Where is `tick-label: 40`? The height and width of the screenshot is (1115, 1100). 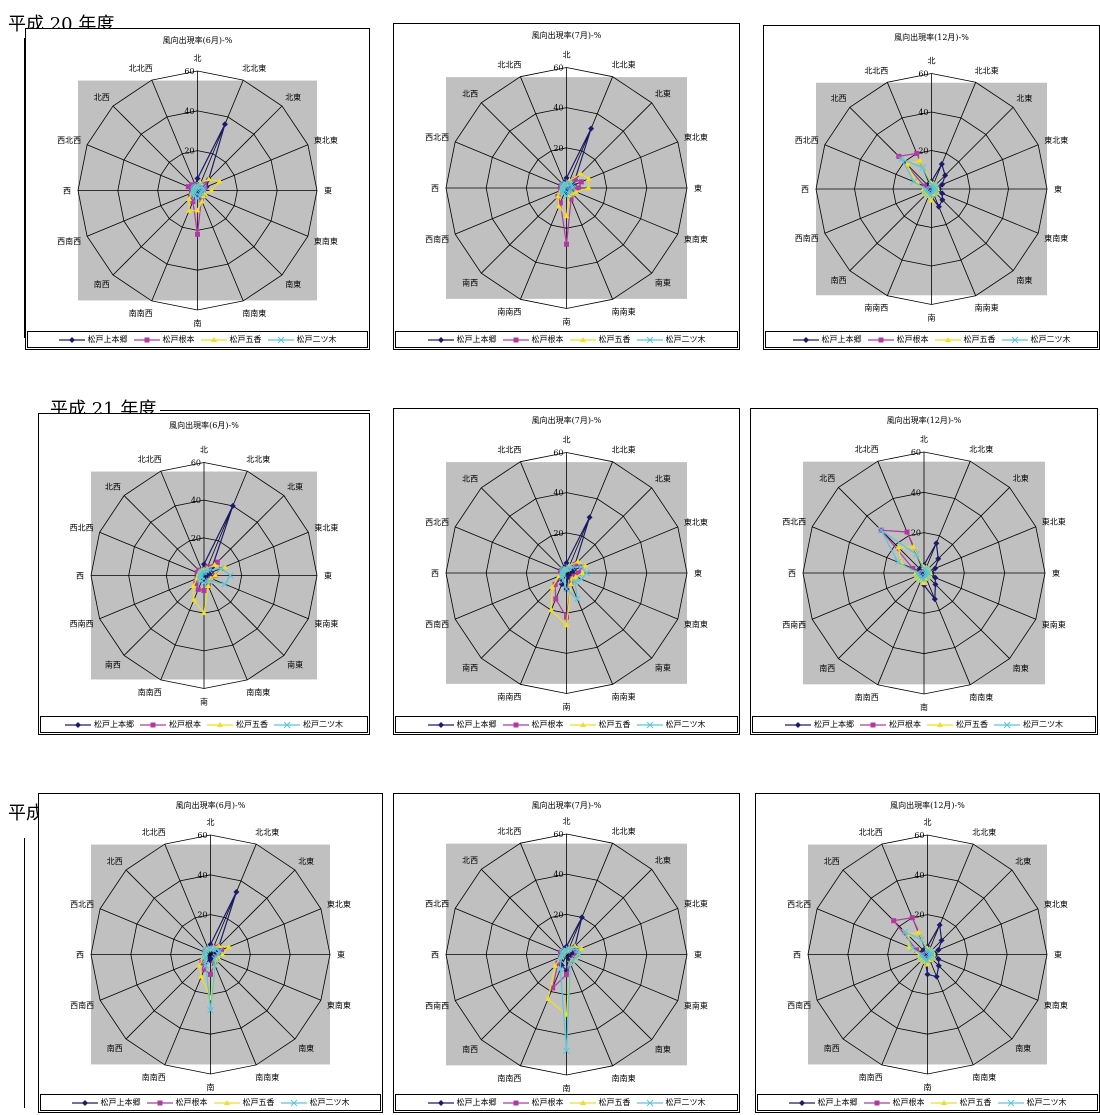 tick-label: 40 is located at coordinates (196, 500).